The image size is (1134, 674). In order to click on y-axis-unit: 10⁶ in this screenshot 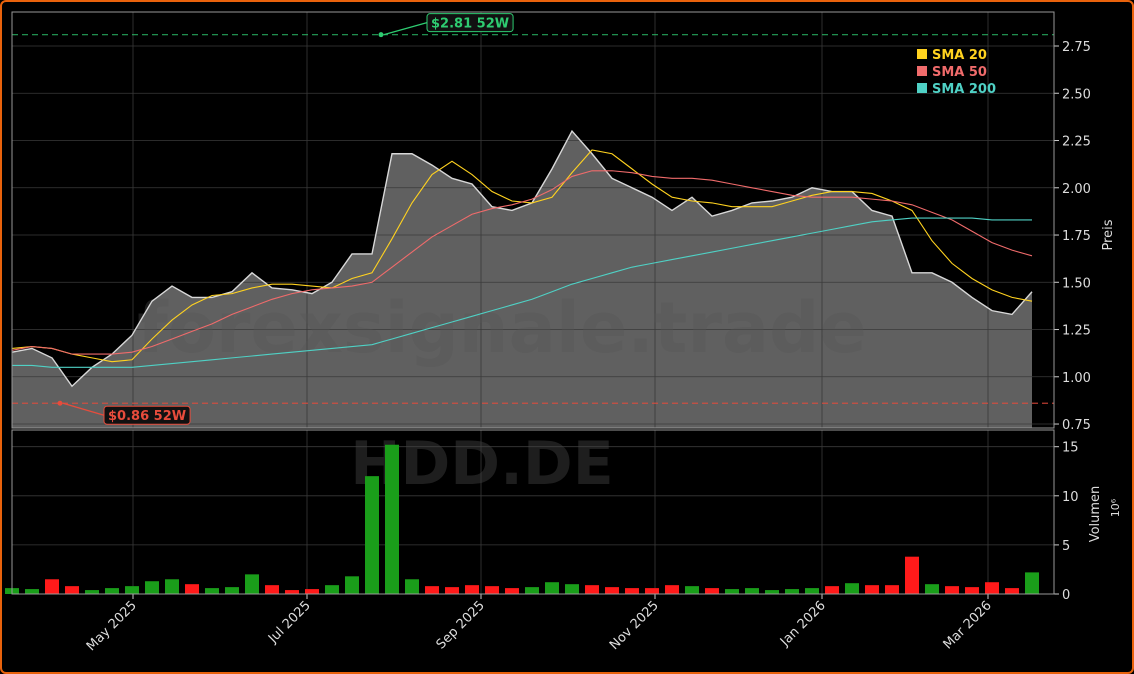, I will do `click(1115, 507)`.